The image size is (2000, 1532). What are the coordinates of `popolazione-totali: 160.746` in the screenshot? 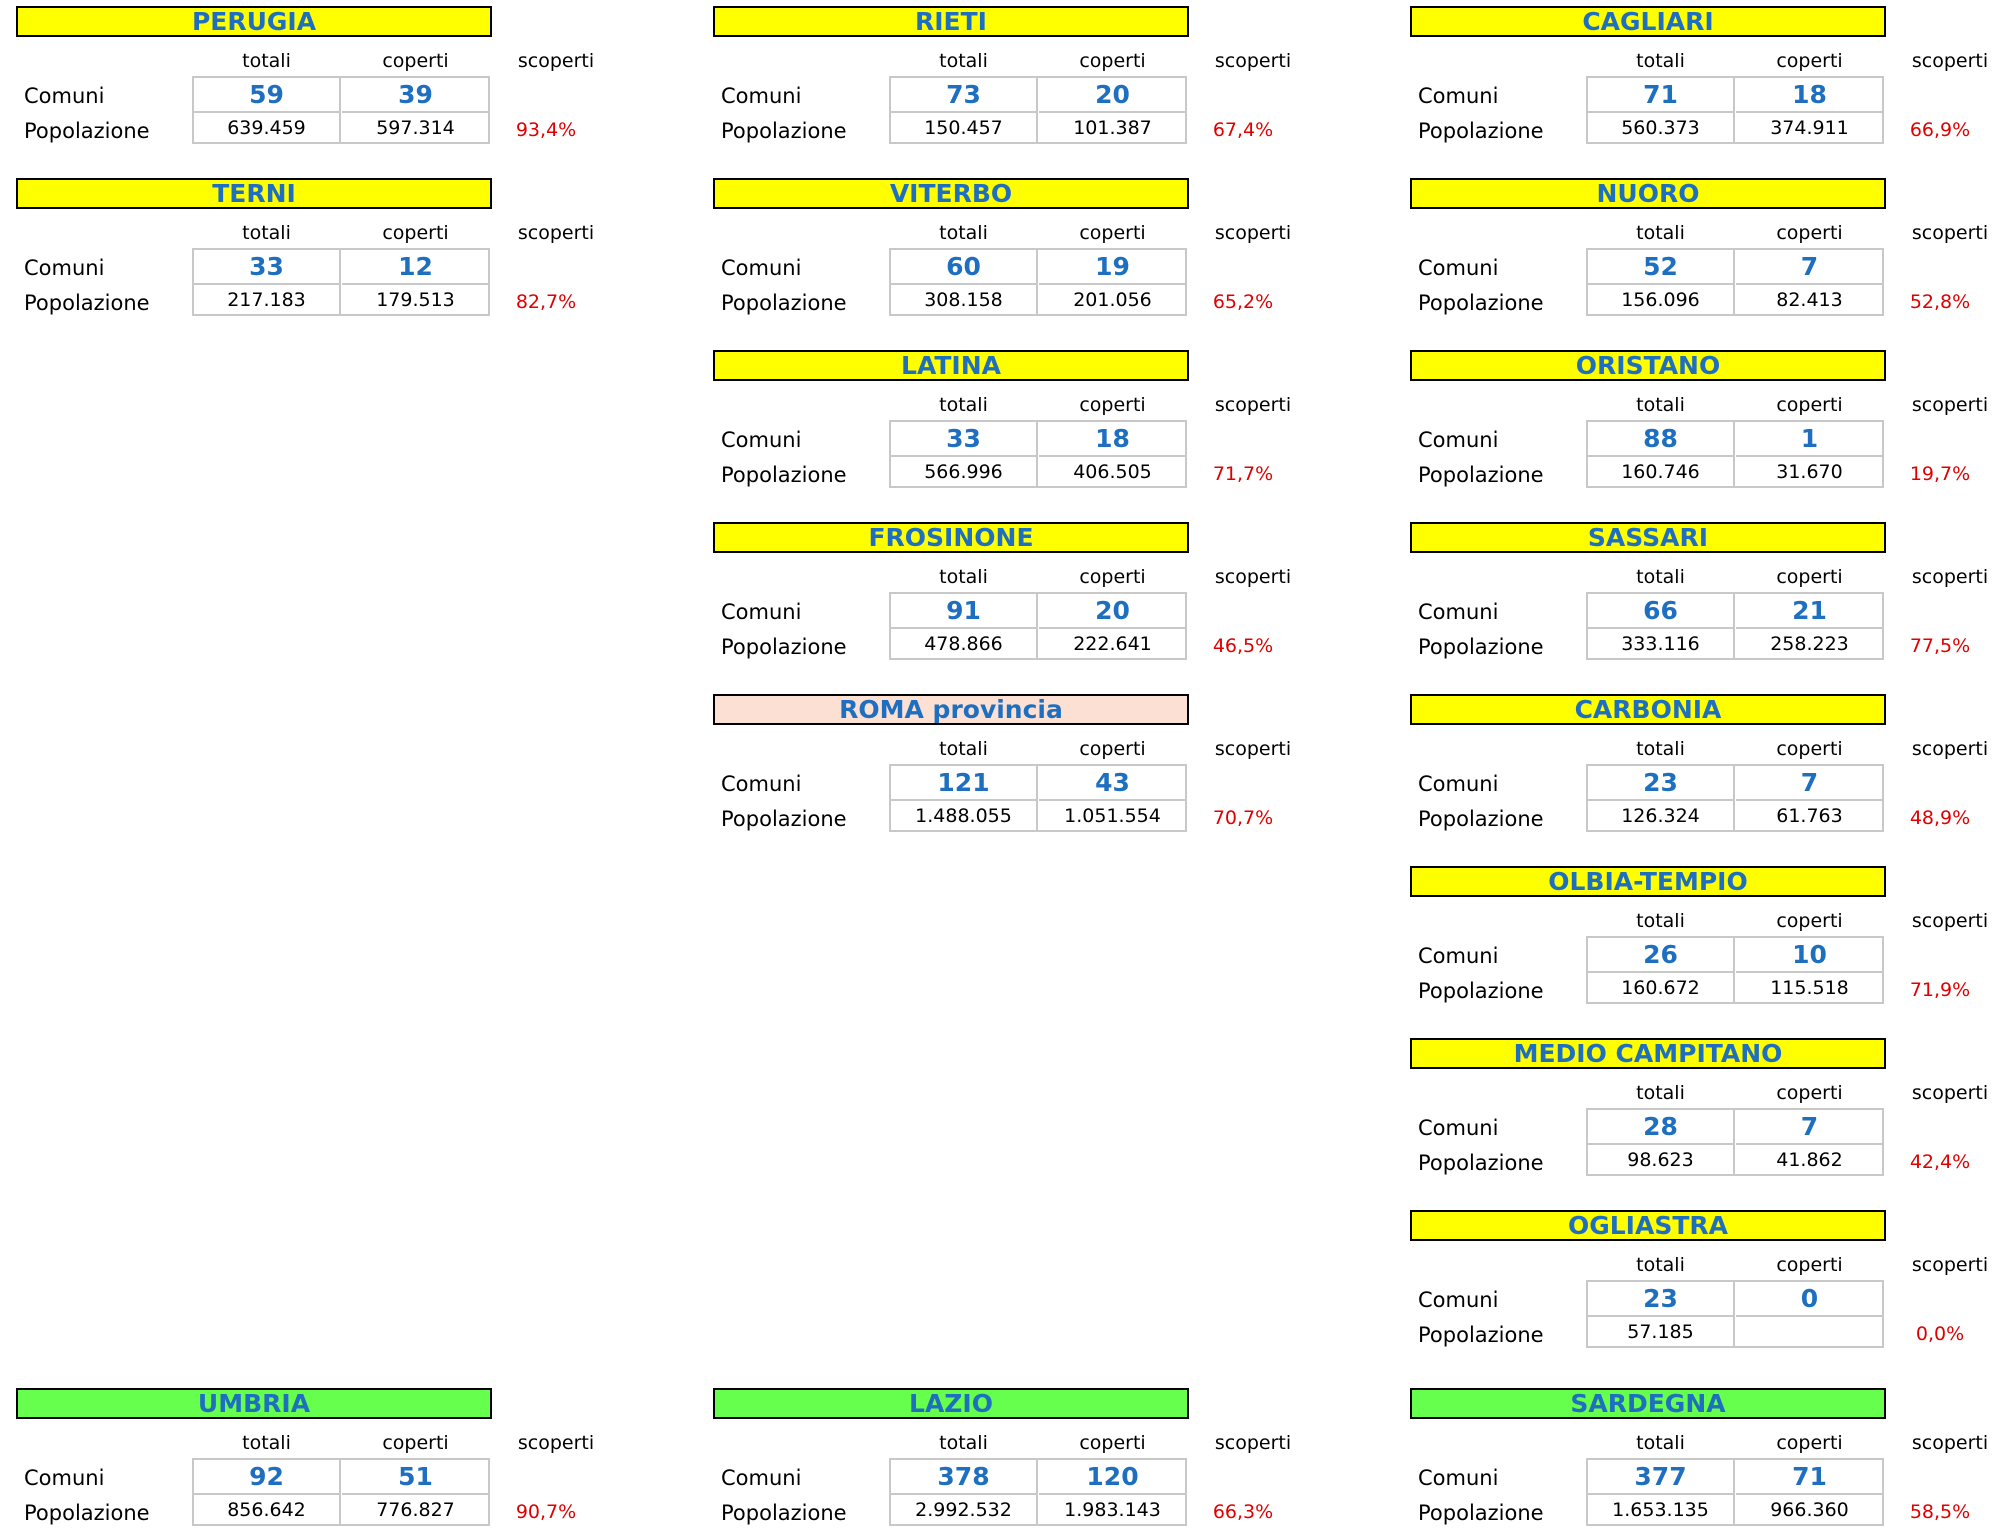 It's located at (1661, 471).